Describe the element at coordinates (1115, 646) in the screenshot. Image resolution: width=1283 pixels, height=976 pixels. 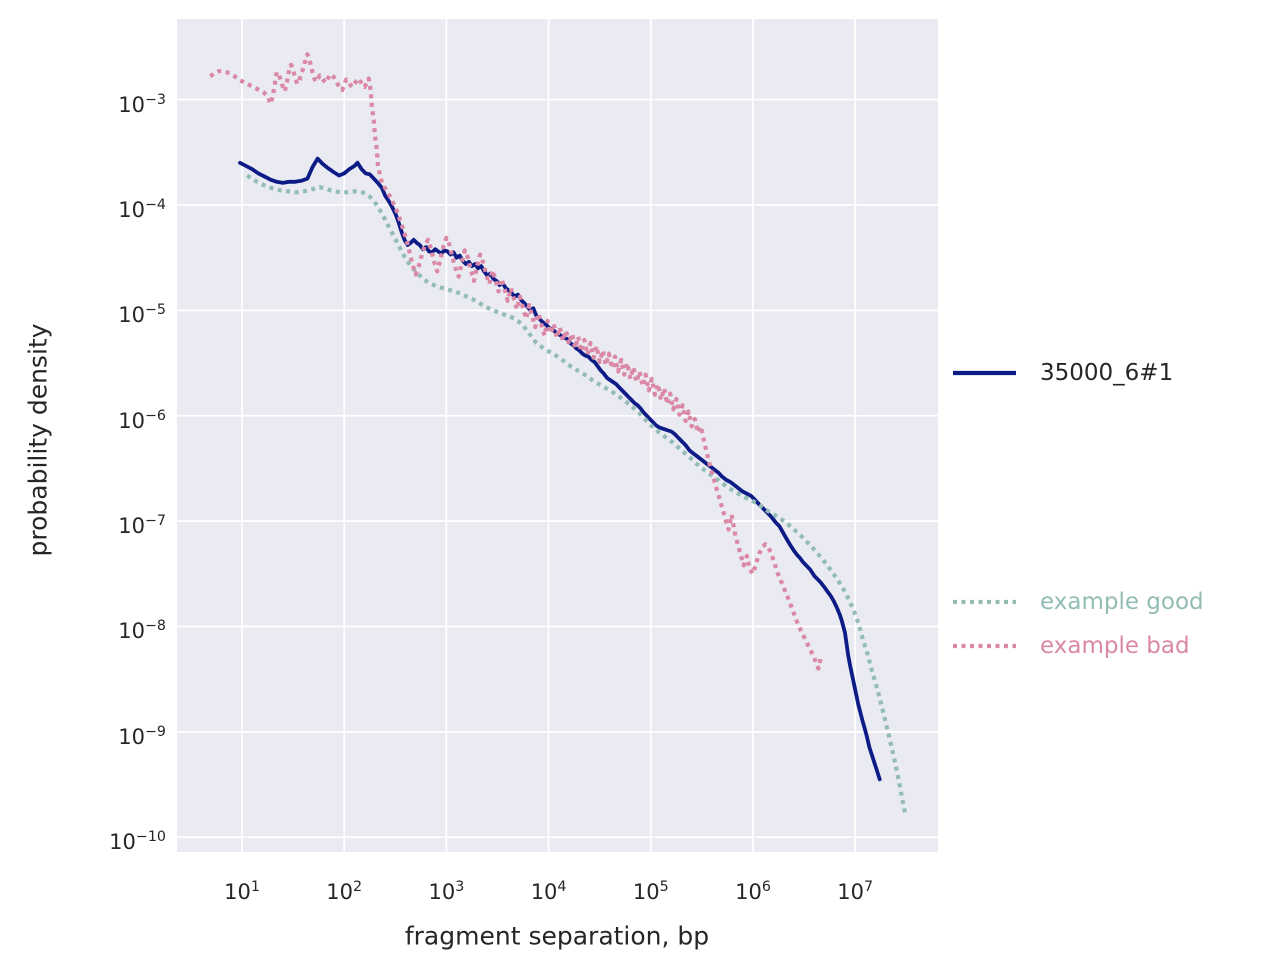
I see `legend-label-example-bad: example bad` at that location.